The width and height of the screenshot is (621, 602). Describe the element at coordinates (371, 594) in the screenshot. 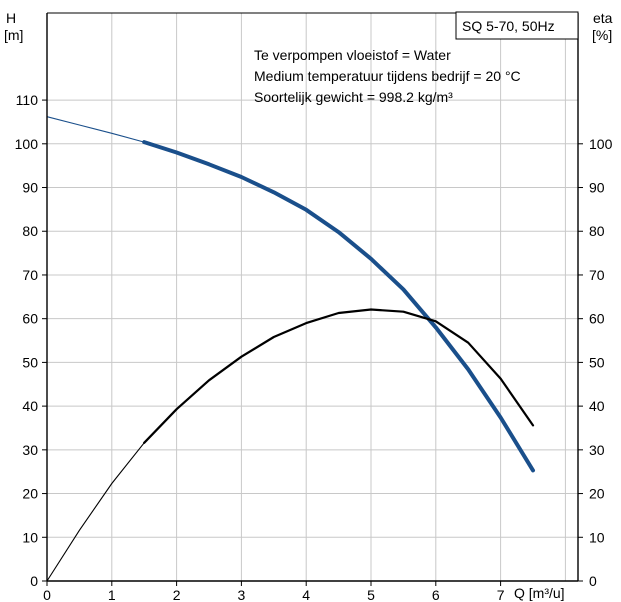

I see `x-tick-label: 5` at that location.